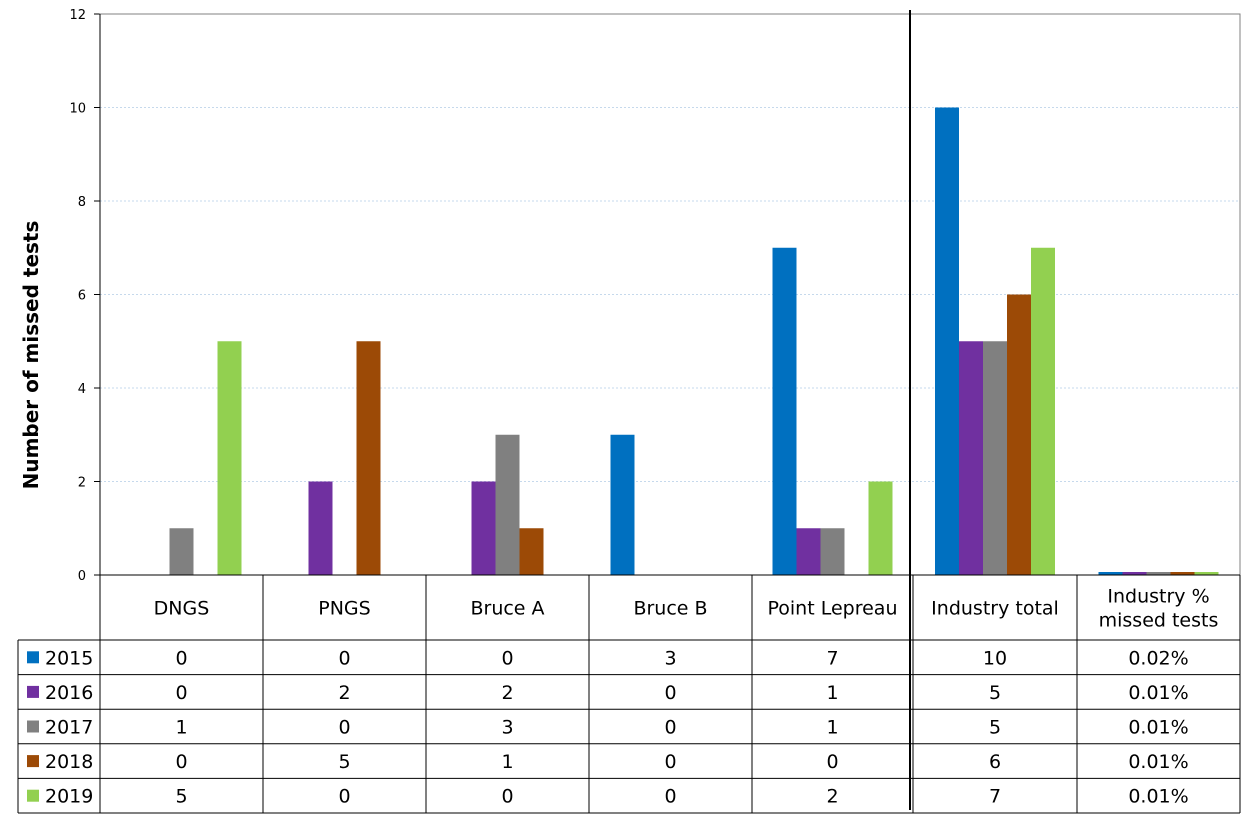 The height and width of the screenshot is (819, 1248). I want to click on category-label: Point Lepreau, so click(833, 609).